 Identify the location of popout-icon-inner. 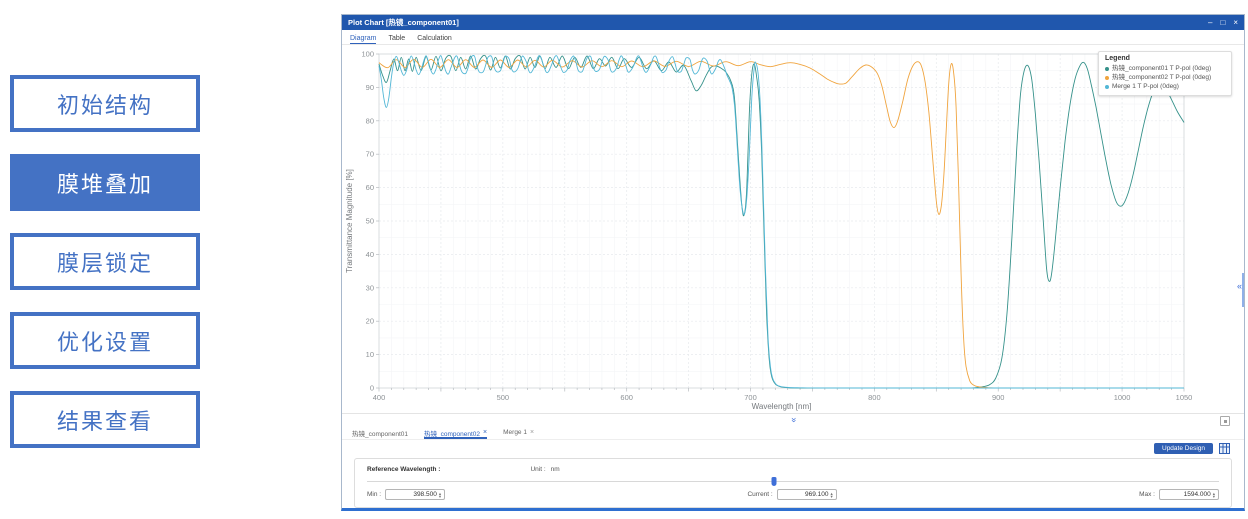
(1225, 421).